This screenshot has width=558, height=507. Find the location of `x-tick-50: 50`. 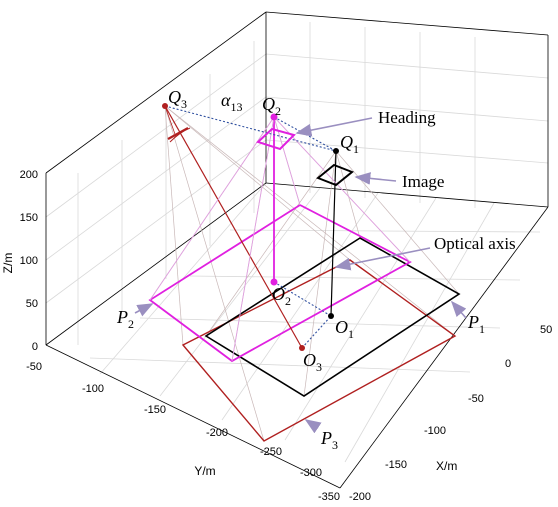

x-tick-50: 50 is located at coordinates (546, 330).